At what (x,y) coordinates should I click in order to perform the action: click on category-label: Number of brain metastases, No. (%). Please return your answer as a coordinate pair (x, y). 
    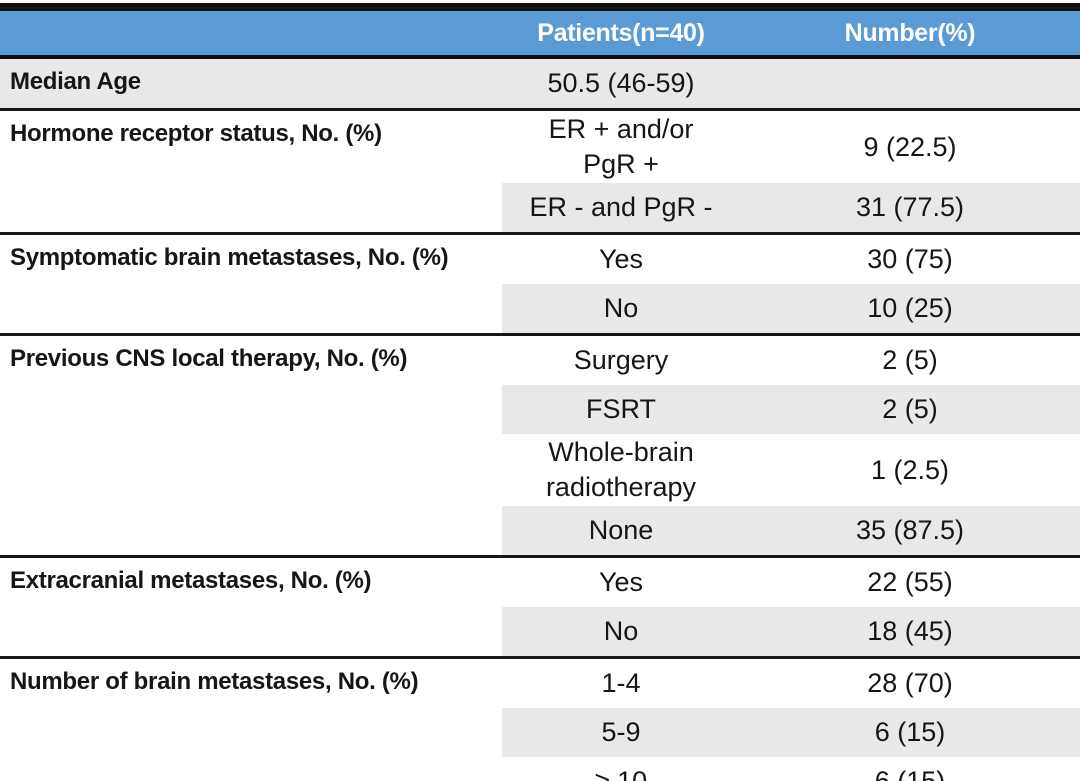
    Looking at the image, I should click on (251, 718).